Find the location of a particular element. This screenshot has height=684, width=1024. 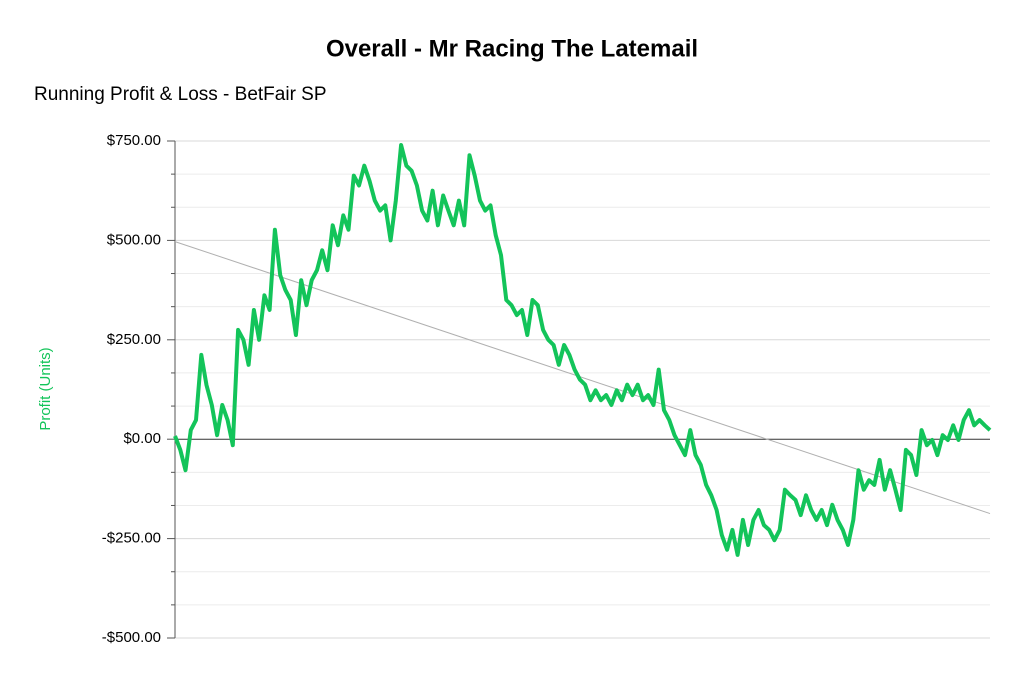

chart-subtitle: Running Profit & Loss - BetFair SP is located at coordinates (180, 94).